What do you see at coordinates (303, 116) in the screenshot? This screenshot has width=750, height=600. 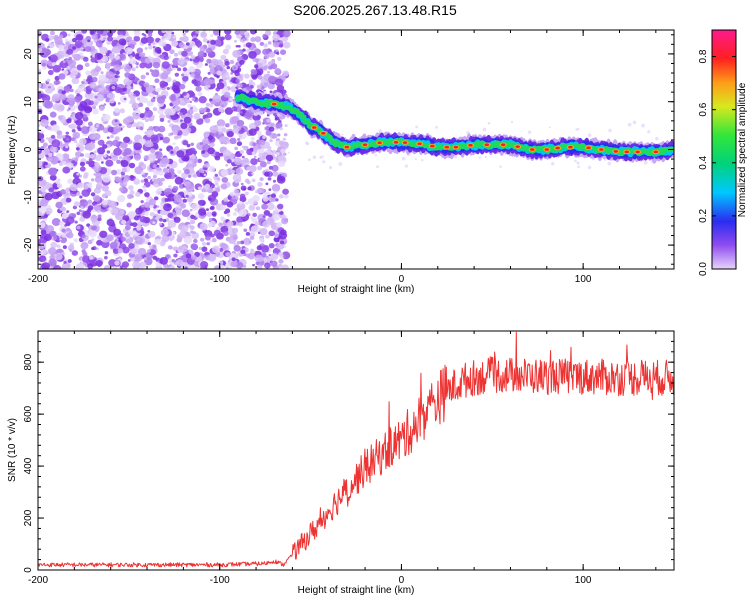 I see `ridge-blob` at bounding box center [303, 116].